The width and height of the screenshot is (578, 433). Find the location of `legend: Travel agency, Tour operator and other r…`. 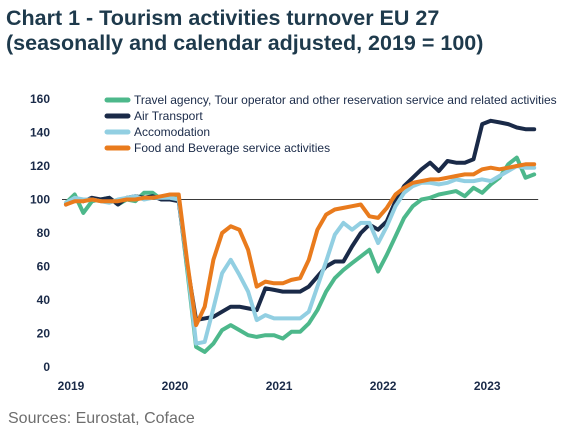

legend: Travel agency, Tour operator and other r… is located at coordinates (330, 124).